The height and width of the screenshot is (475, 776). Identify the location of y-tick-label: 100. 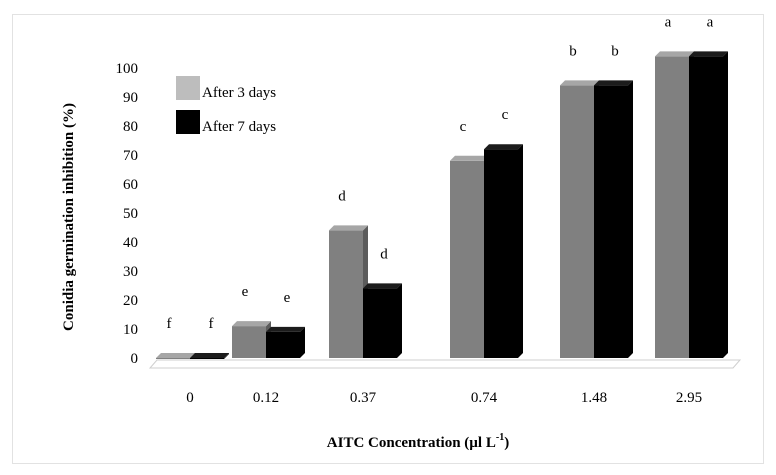
(127, 69).